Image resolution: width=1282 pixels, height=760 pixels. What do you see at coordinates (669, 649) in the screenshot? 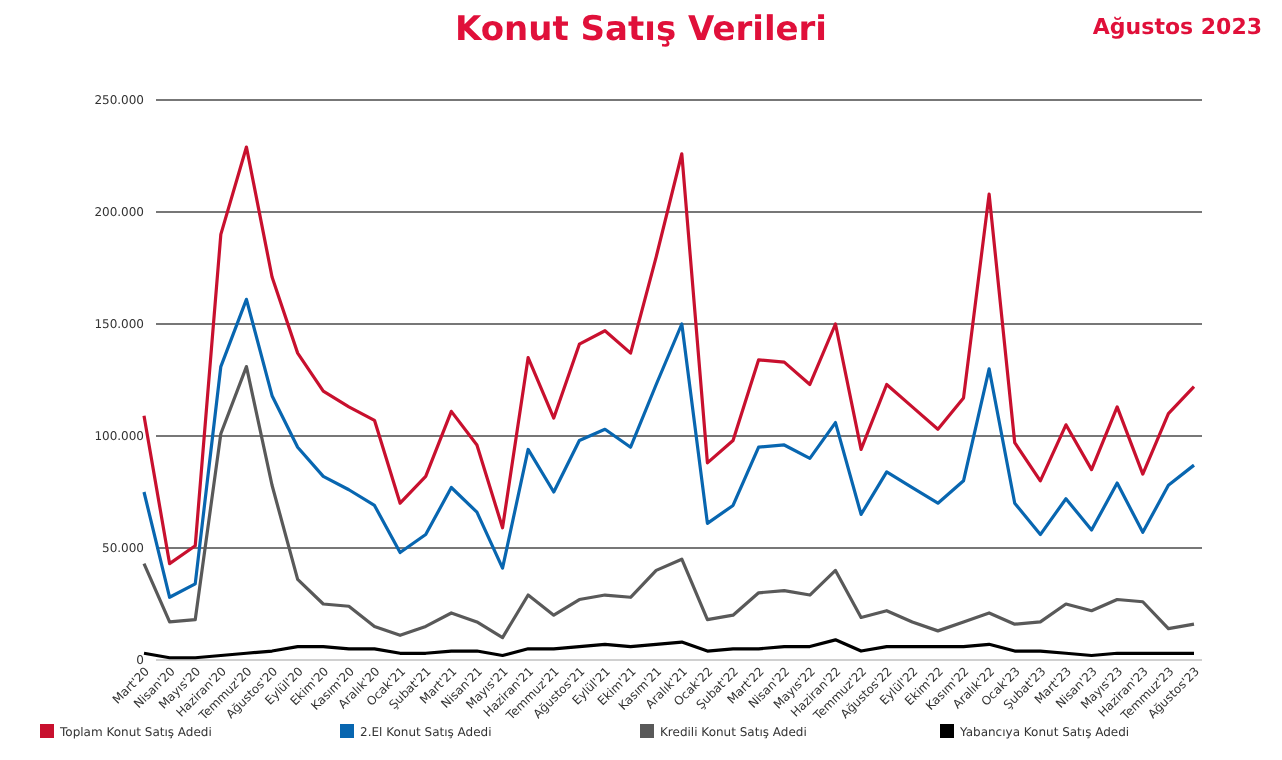
I see `line-series` at bounding box center [669, 649].